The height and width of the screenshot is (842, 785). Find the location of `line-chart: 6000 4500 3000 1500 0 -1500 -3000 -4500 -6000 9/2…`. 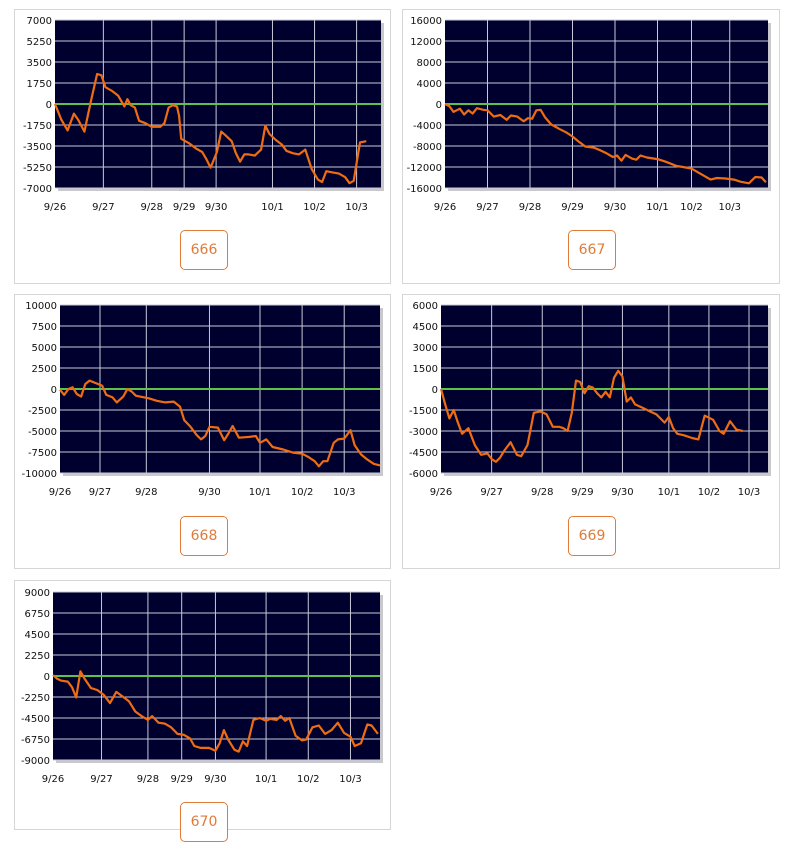

line-chart: 6000 4500 3000 1500 0 -1500 -3000 -4500 -6000 9/2… is located at coordinates (590, 399).